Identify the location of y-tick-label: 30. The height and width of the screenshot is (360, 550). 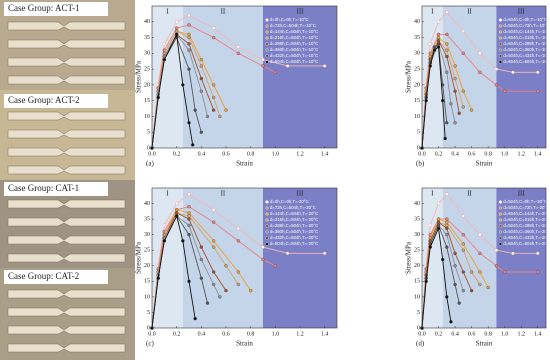
(417, 235).